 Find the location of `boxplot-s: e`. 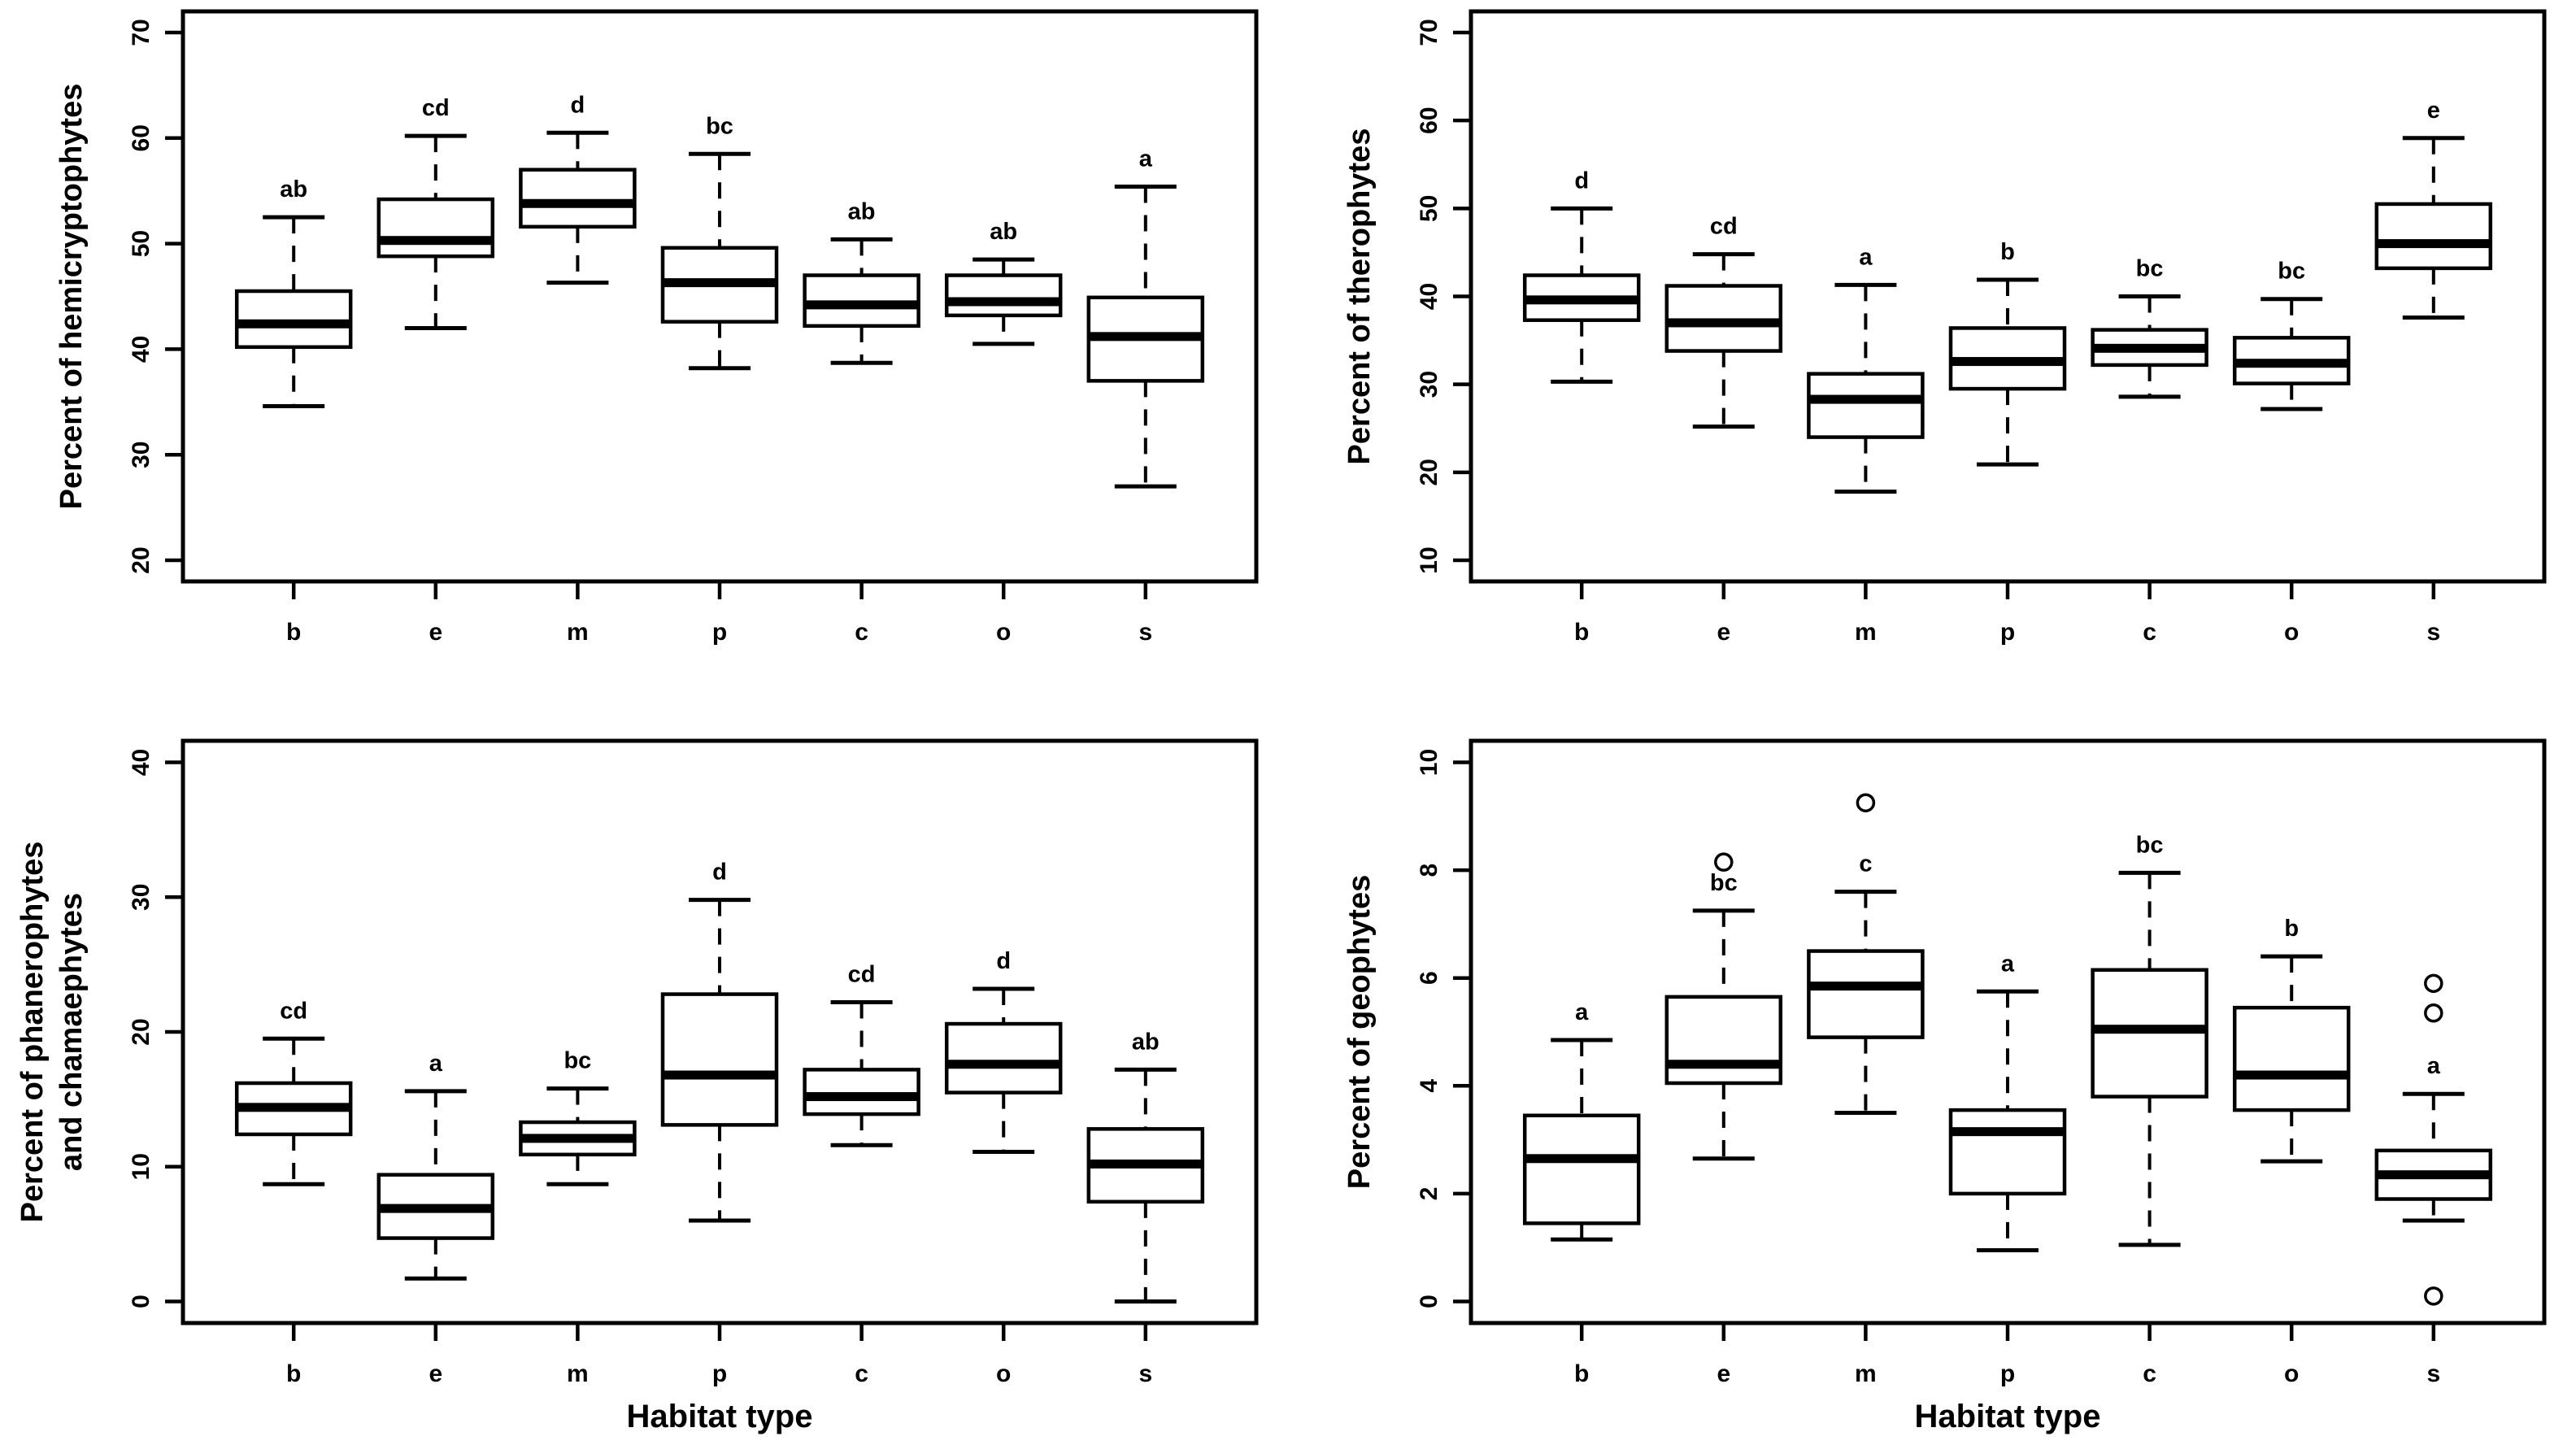

boxplot-s: e is located at coordinates (2434, 209).